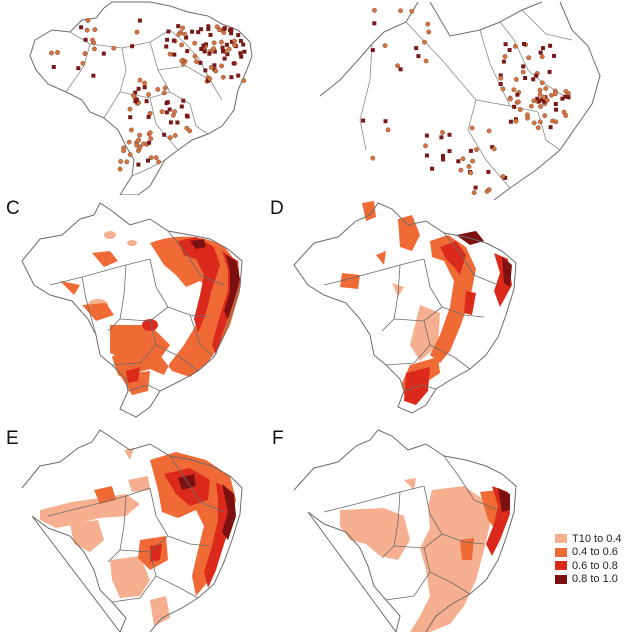 The height and width of the screenshot is (632, 632). What do you see at coordinates (136, 529) in the screenshot?
I see `state-borders` at bounding box center [136, 529].